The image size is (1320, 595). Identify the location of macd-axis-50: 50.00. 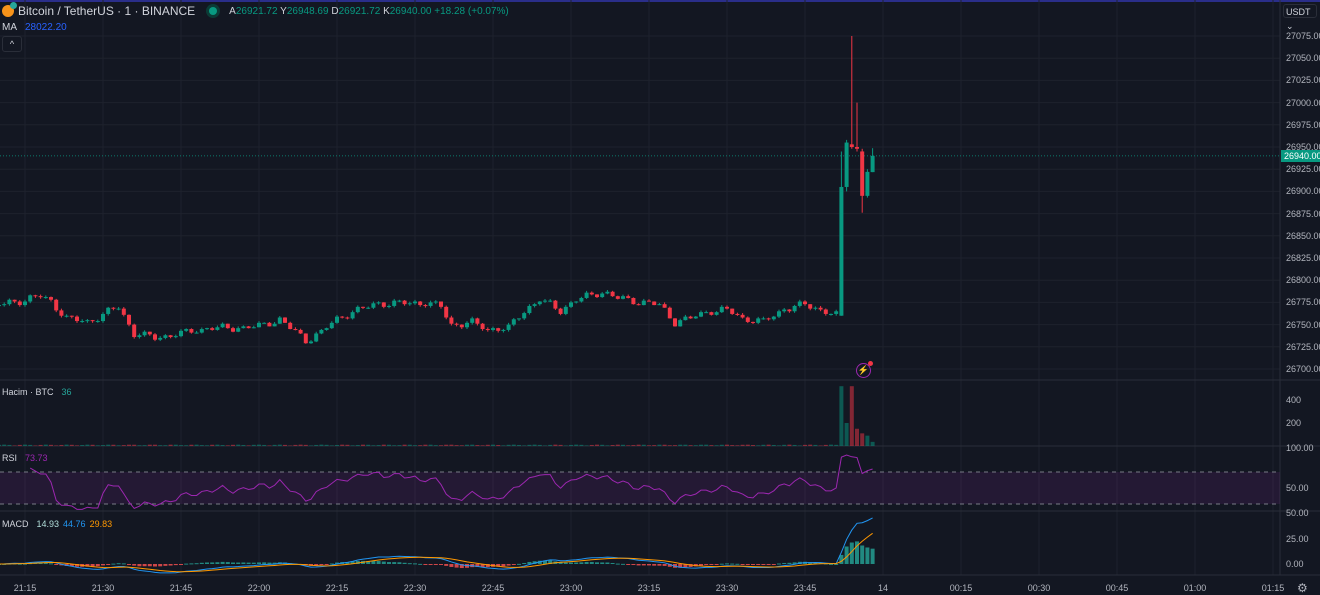
(1297, 513).